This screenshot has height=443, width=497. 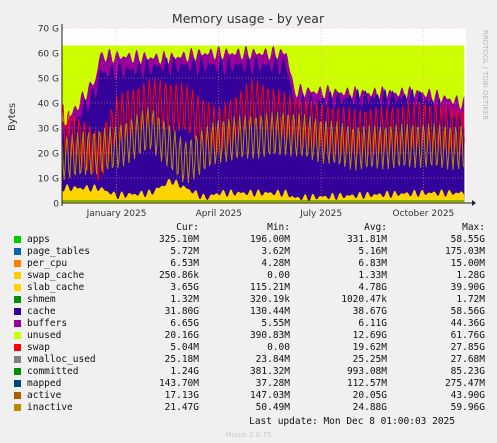 What do you see at coordinates (17, 251) in the screenshot?
I see `swatch-page-tables` at bounding box center [17, 251].